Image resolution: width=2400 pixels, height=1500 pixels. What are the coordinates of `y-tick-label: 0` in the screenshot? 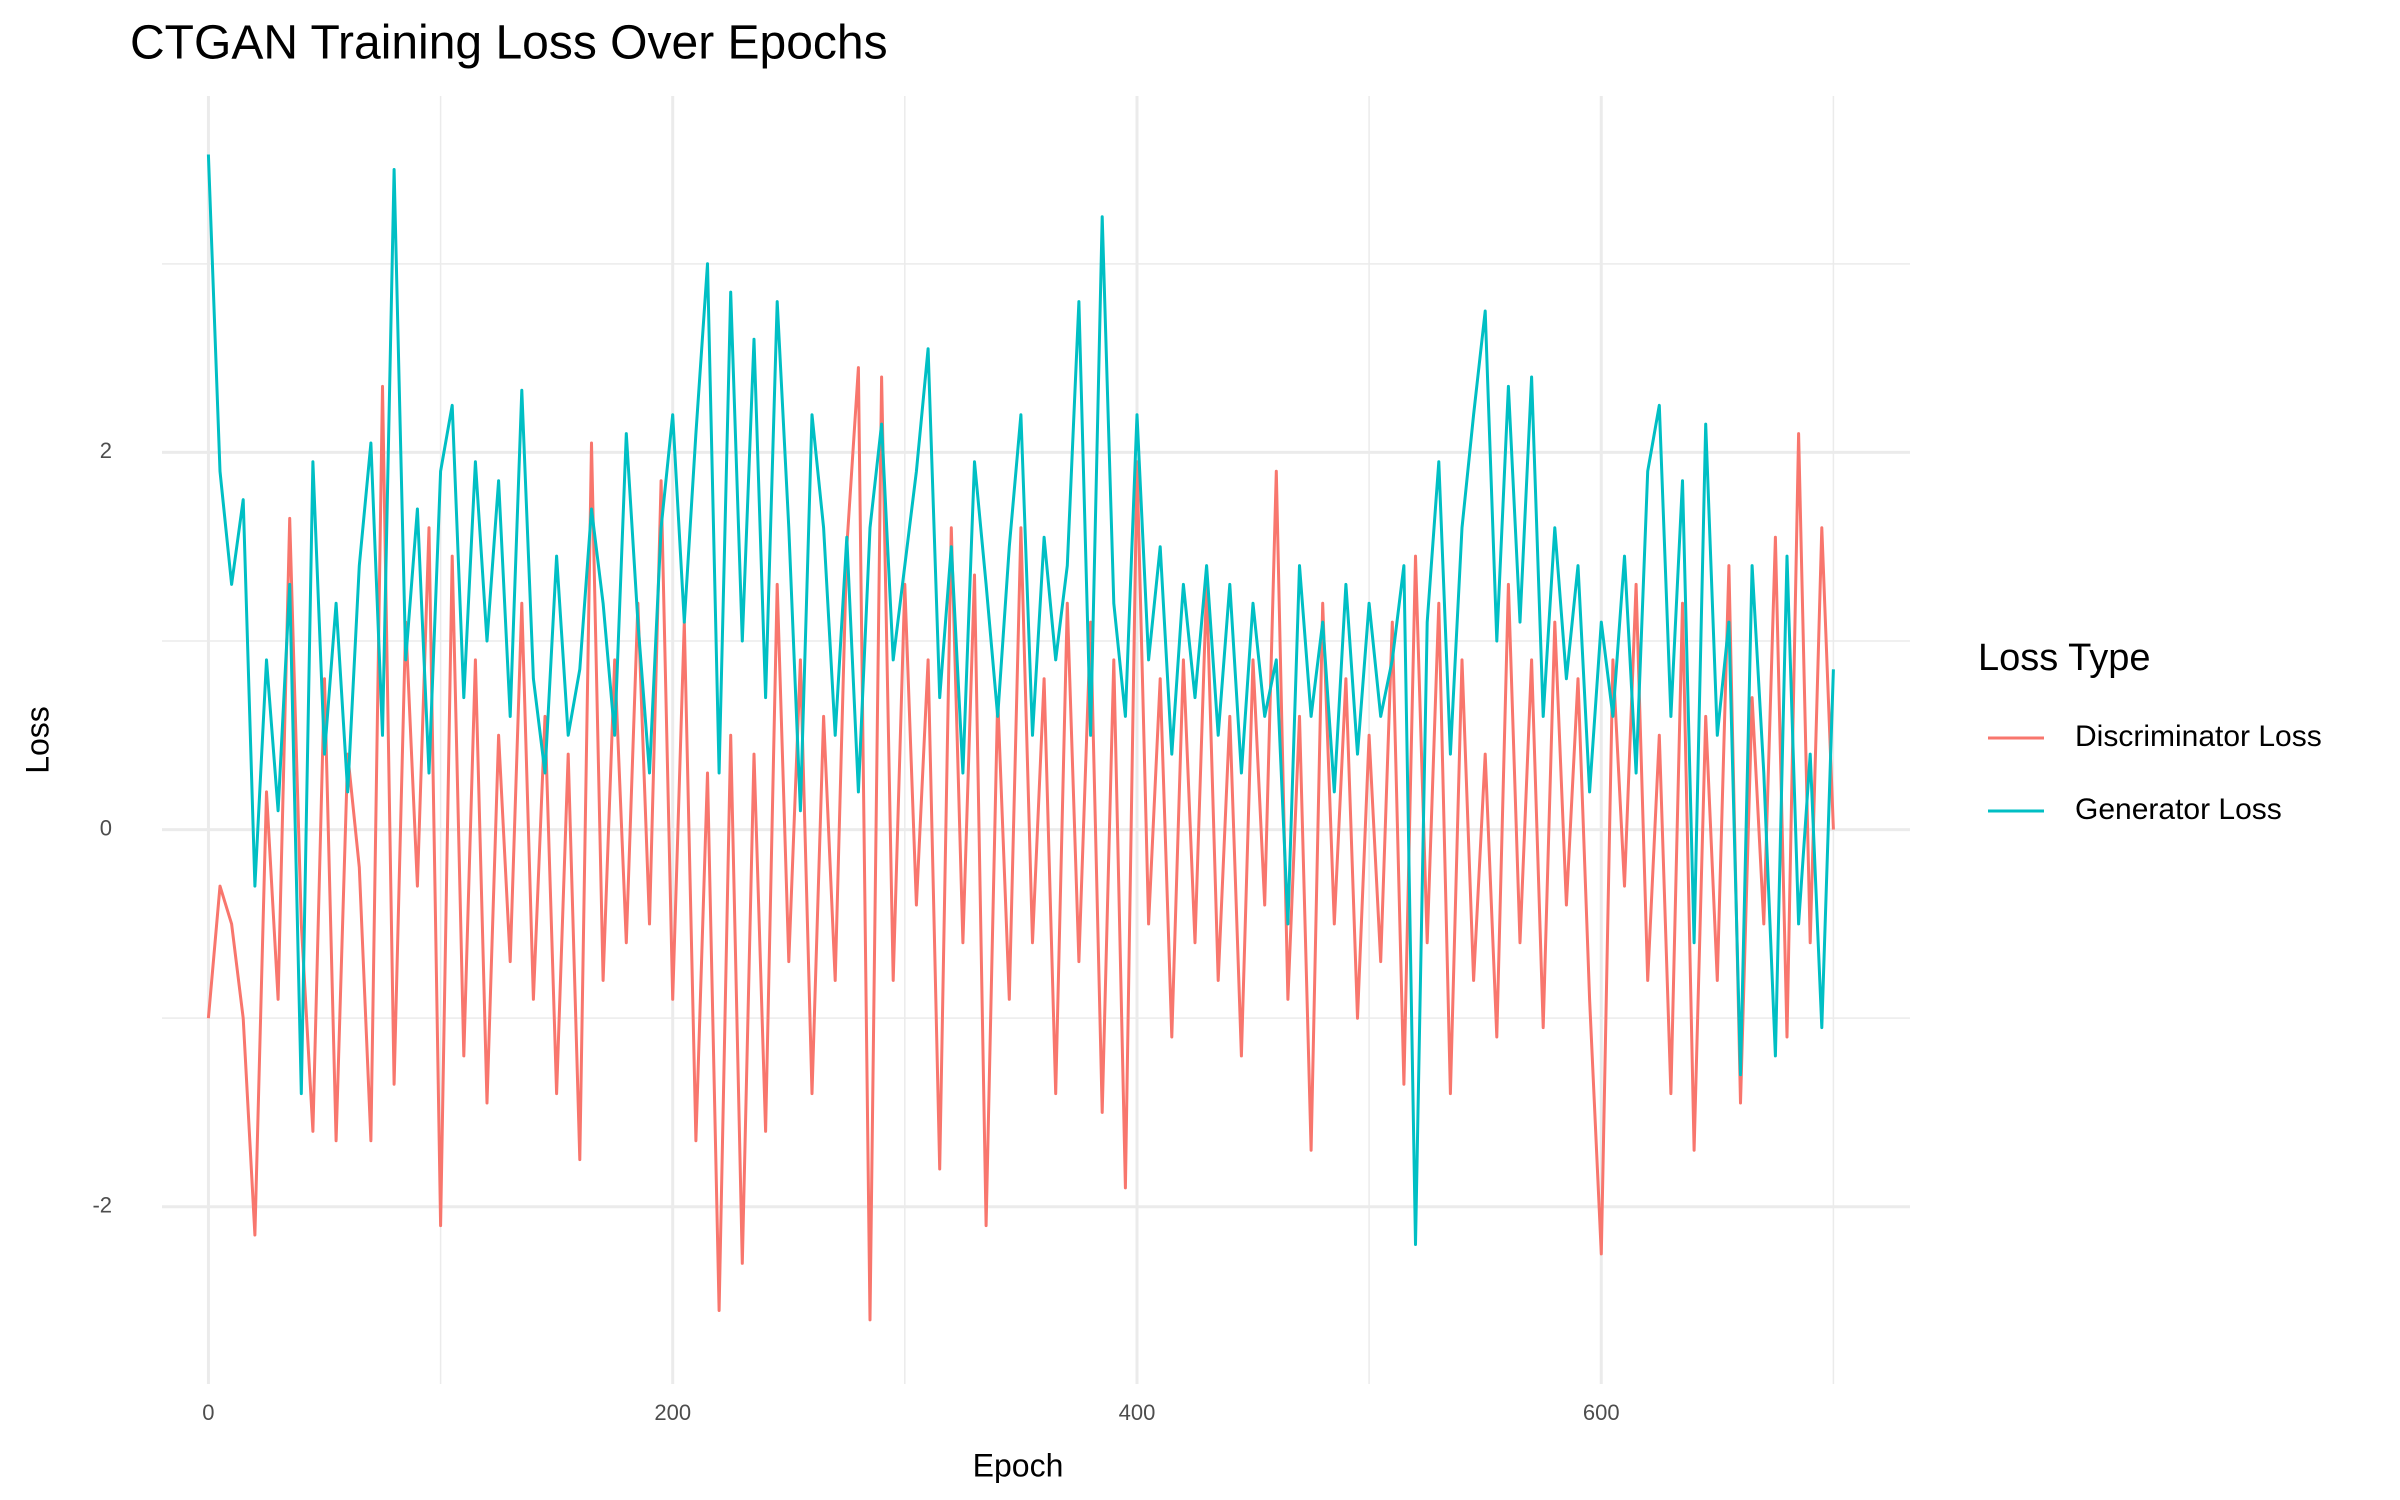 It's located at (106, 827).